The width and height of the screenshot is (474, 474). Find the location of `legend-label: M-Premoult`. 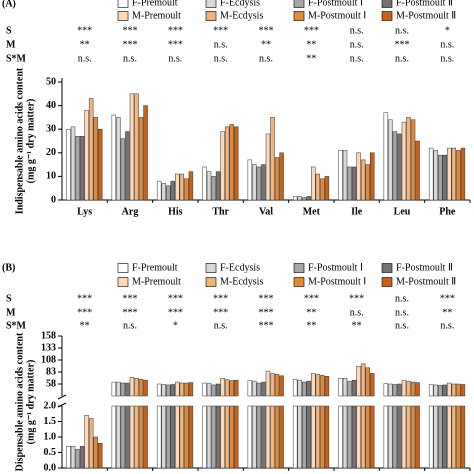

legend-label: M-Premoult is located at coordinates (156, 281).